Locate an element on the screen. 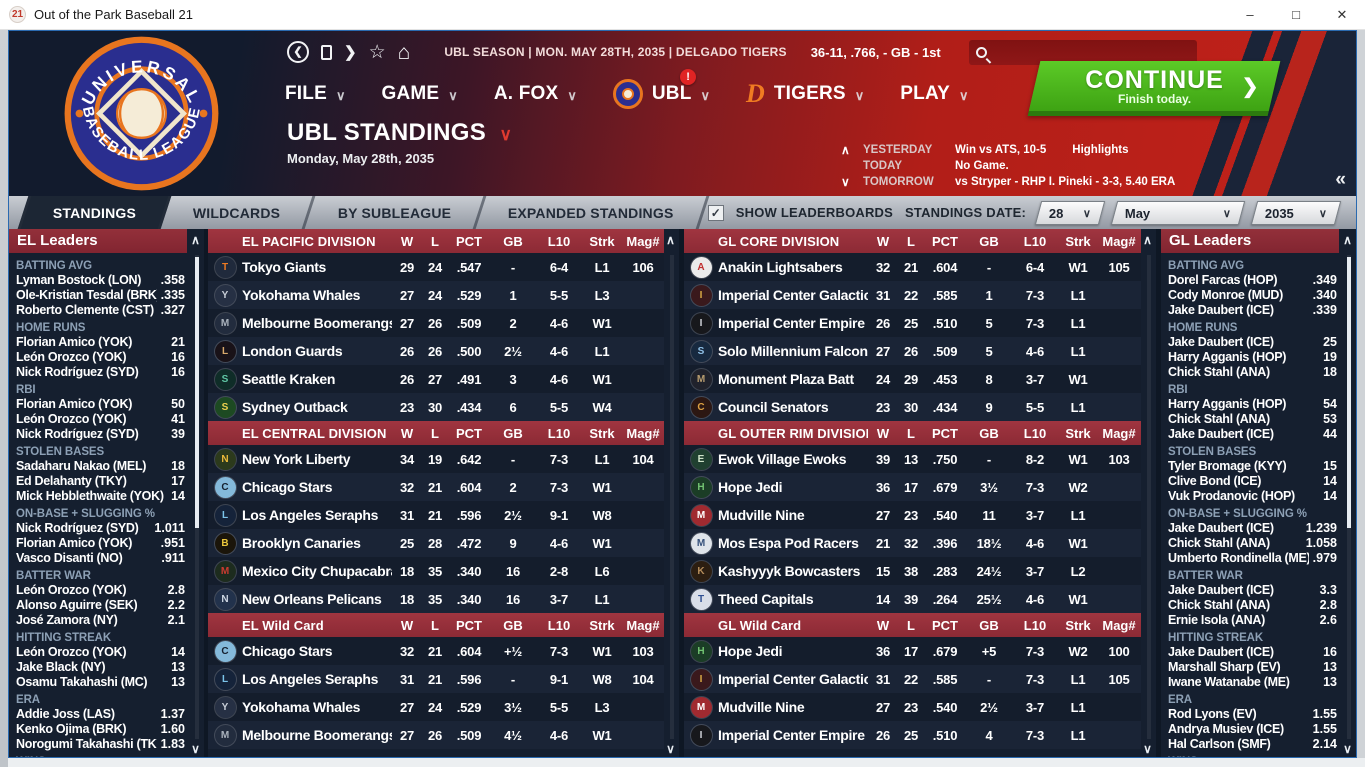 The height and width of the screenshot is (767, 1365). menu-team: D TIGERS ∨ is located at coordinates (805, 93).